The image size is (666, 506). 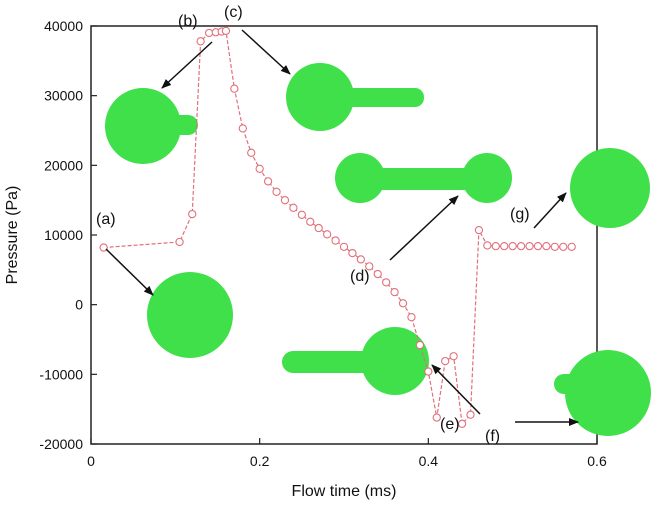 What do you see at coordinates (187, 65) in the screenshot?
I see `arrow-b` at bounding box center [187, 65].